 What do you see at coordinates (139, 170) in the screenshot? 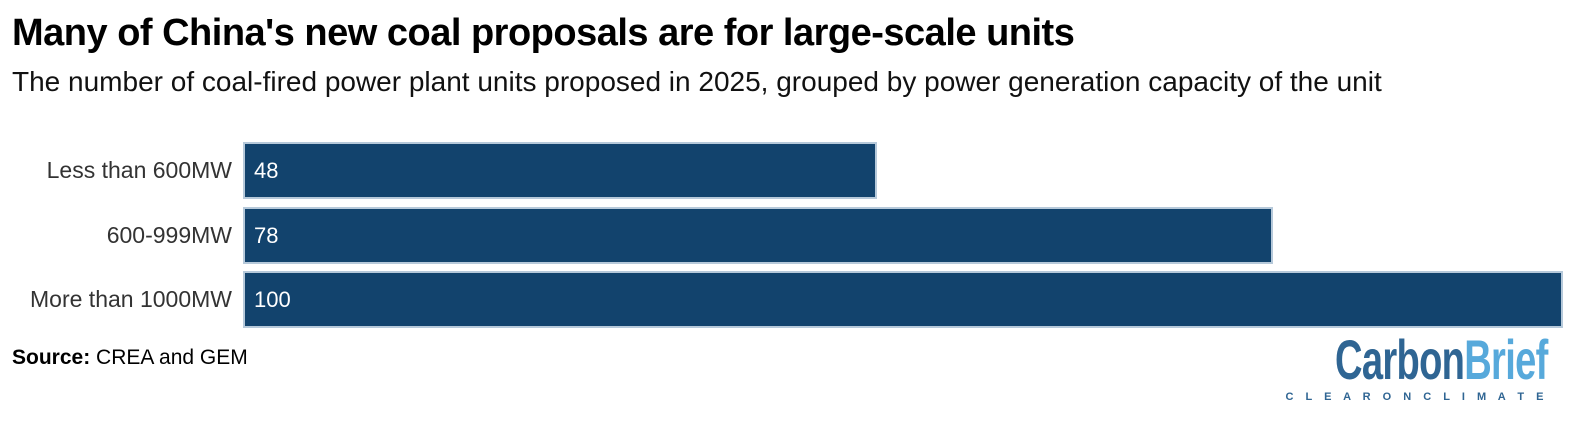
I see `category-label-less-than-600mw: Less than 600MW` at bounding box center [139, 170].